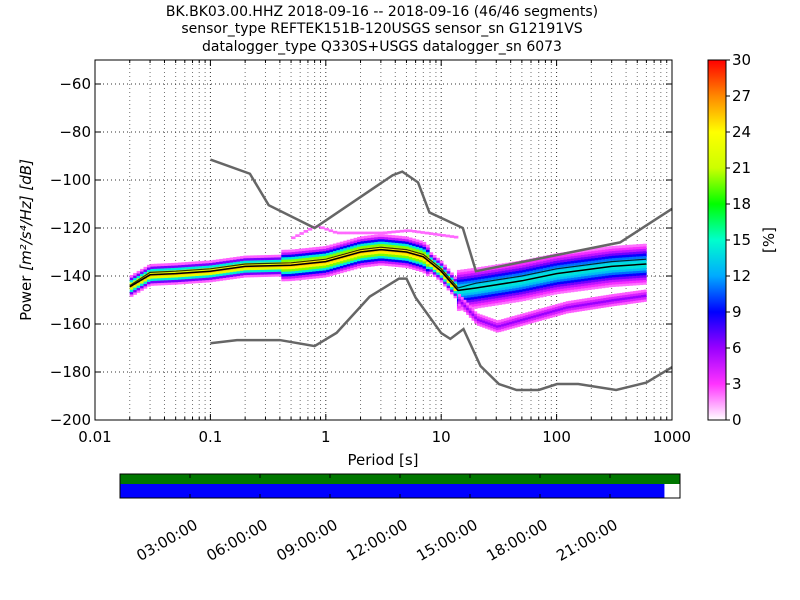 The width and height of the screenshot is (800, 600). Describe the element at coordinates (388, 267) in the screenshot. I see `mean-curve-line` at that location.